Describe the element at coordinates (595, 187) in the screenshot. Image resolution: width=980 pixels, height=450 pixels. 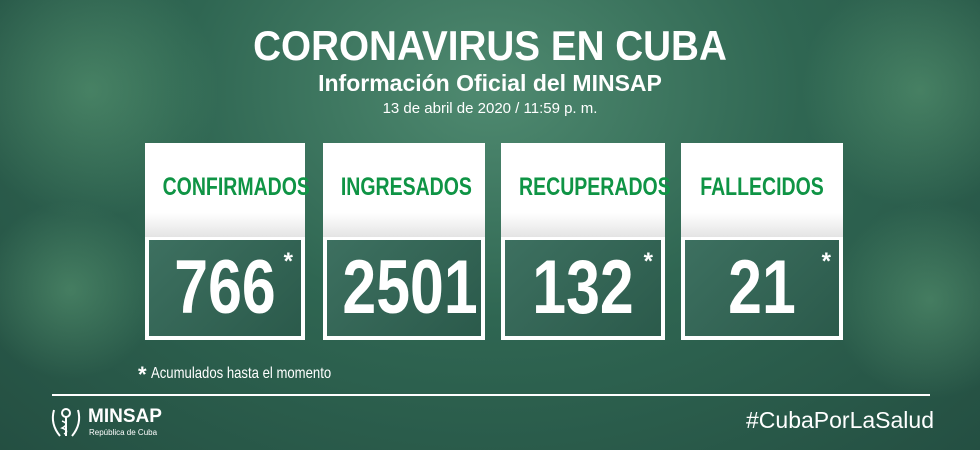
I see `card-label: RECUPERADOS` at that location.